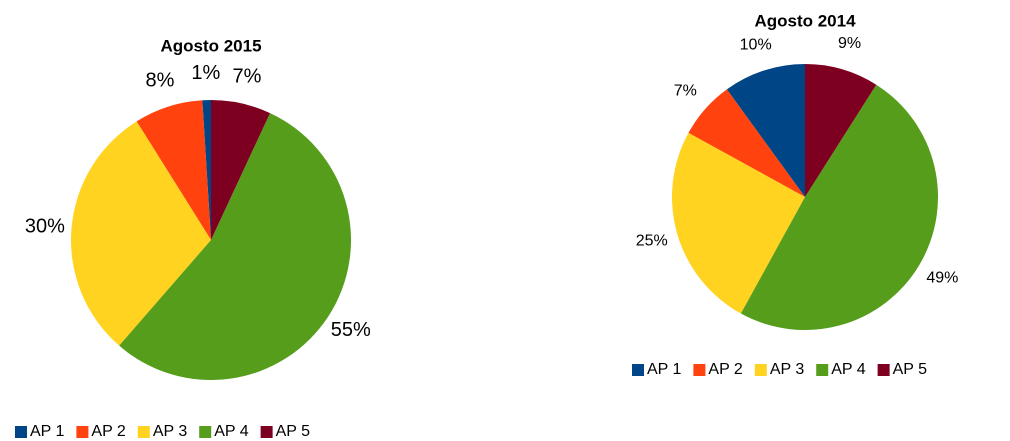 The image size is (1010, 441). Describe the element at coordinates (210, 45) in the screenshot. I see `chart-title: Agosto 2015` at that location.